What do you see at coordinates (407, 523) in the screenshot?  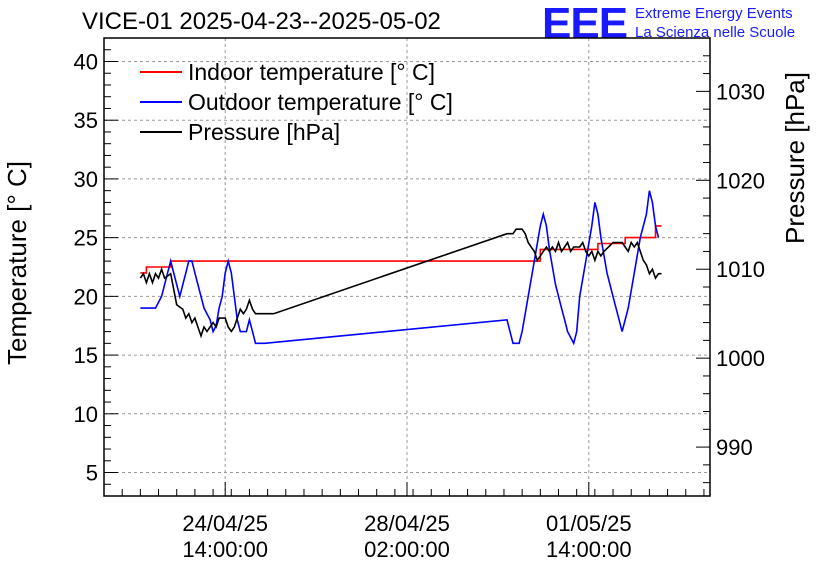 I see `x-tick-label-date: 28/04/25` at bounding box center [407, 523].